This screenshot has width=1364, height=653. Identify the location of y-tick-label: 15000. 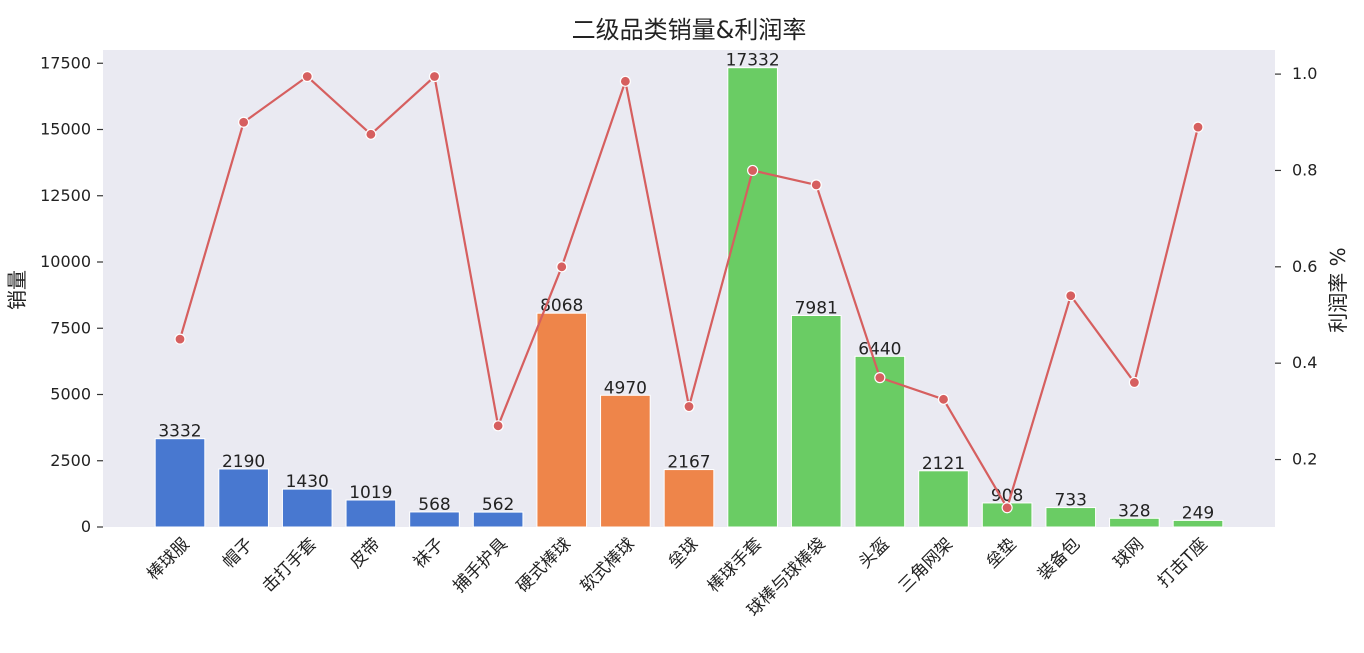
(65, 129).